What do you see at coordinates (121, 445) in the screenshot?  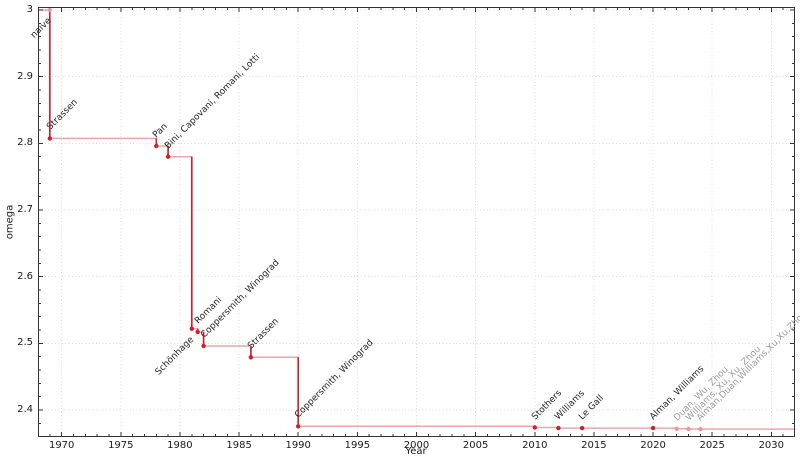 I see `x-tick-label: 1975` at bounding box center [121, 445].